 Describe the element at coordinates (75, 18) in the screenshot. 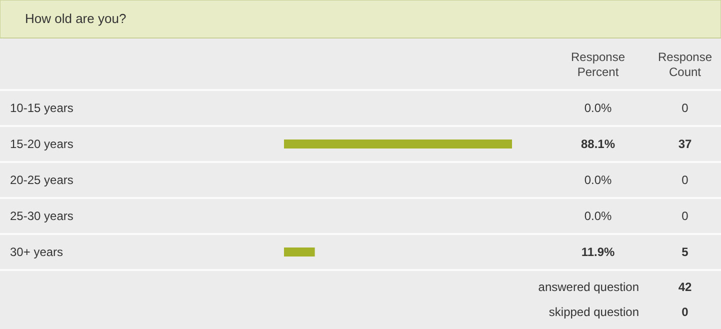

I see `text: How old are you?` at that location.